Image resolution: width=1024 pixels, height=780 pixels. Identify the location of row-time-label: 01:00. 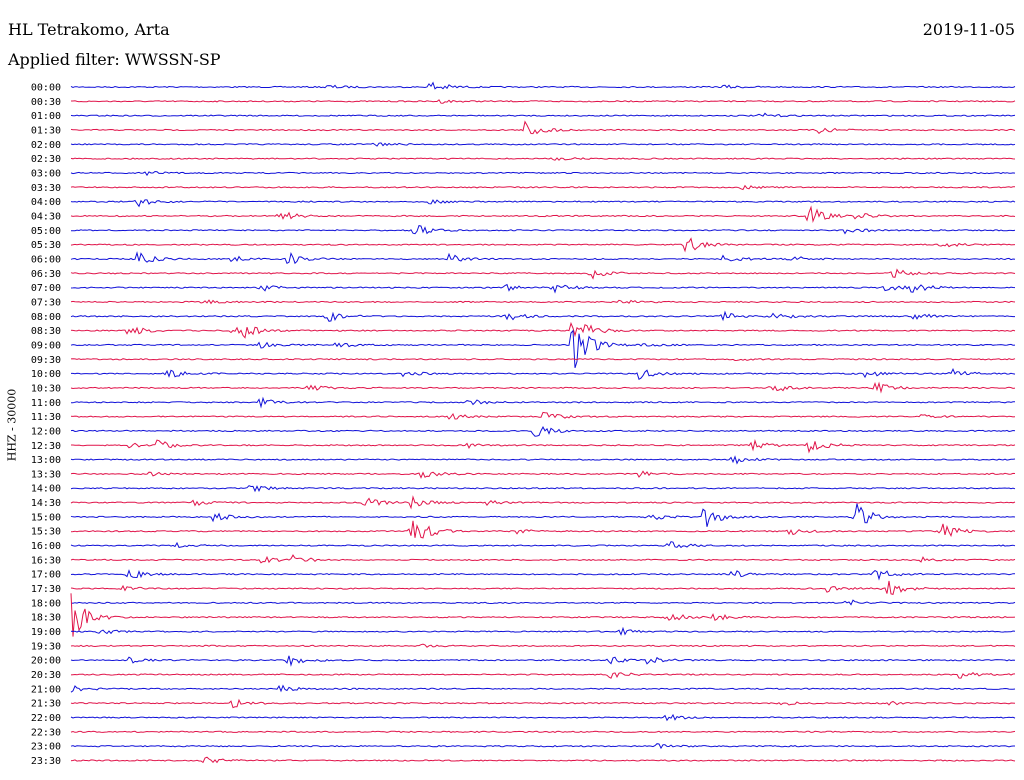
(46, 116).